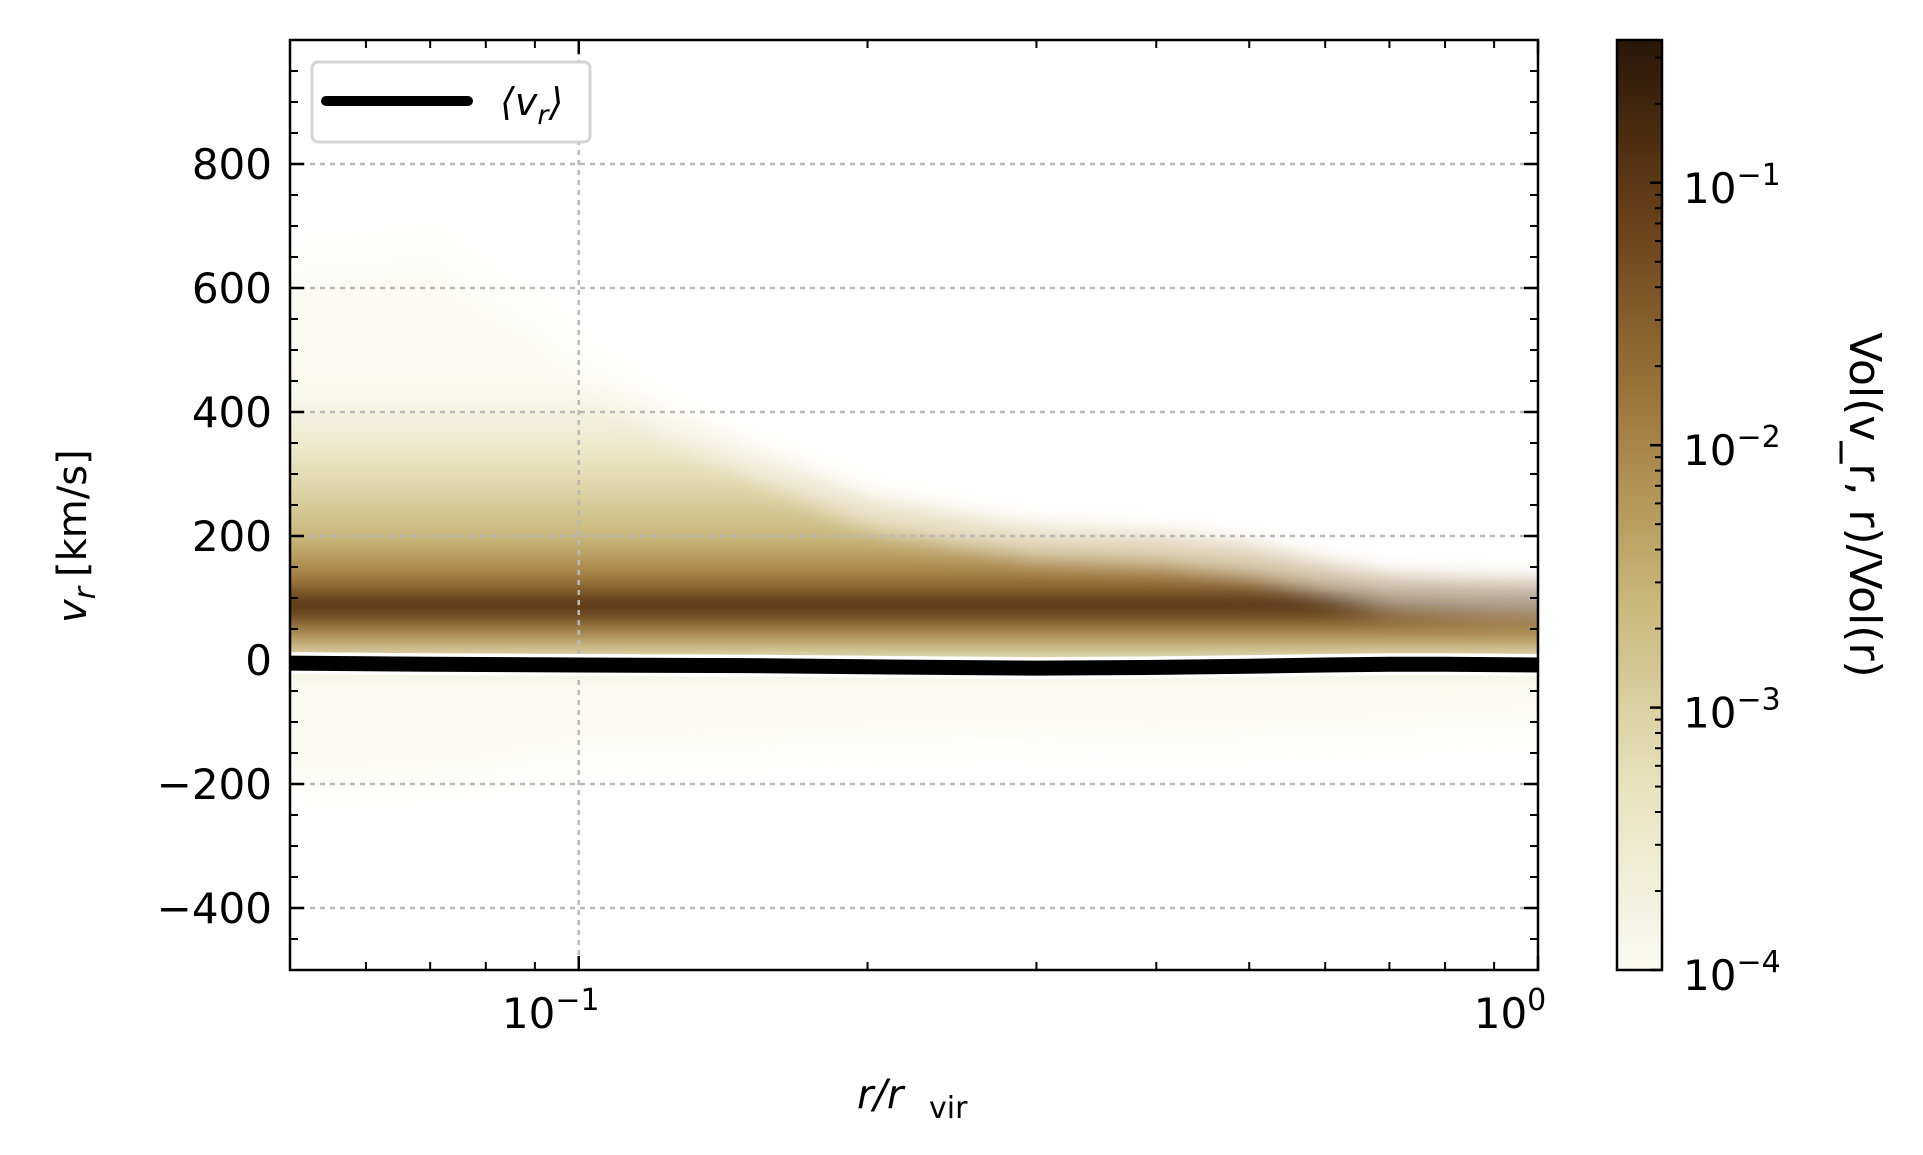  I want to click on colorbar-tick-label: 10⁻¹, so click(1732, 185).